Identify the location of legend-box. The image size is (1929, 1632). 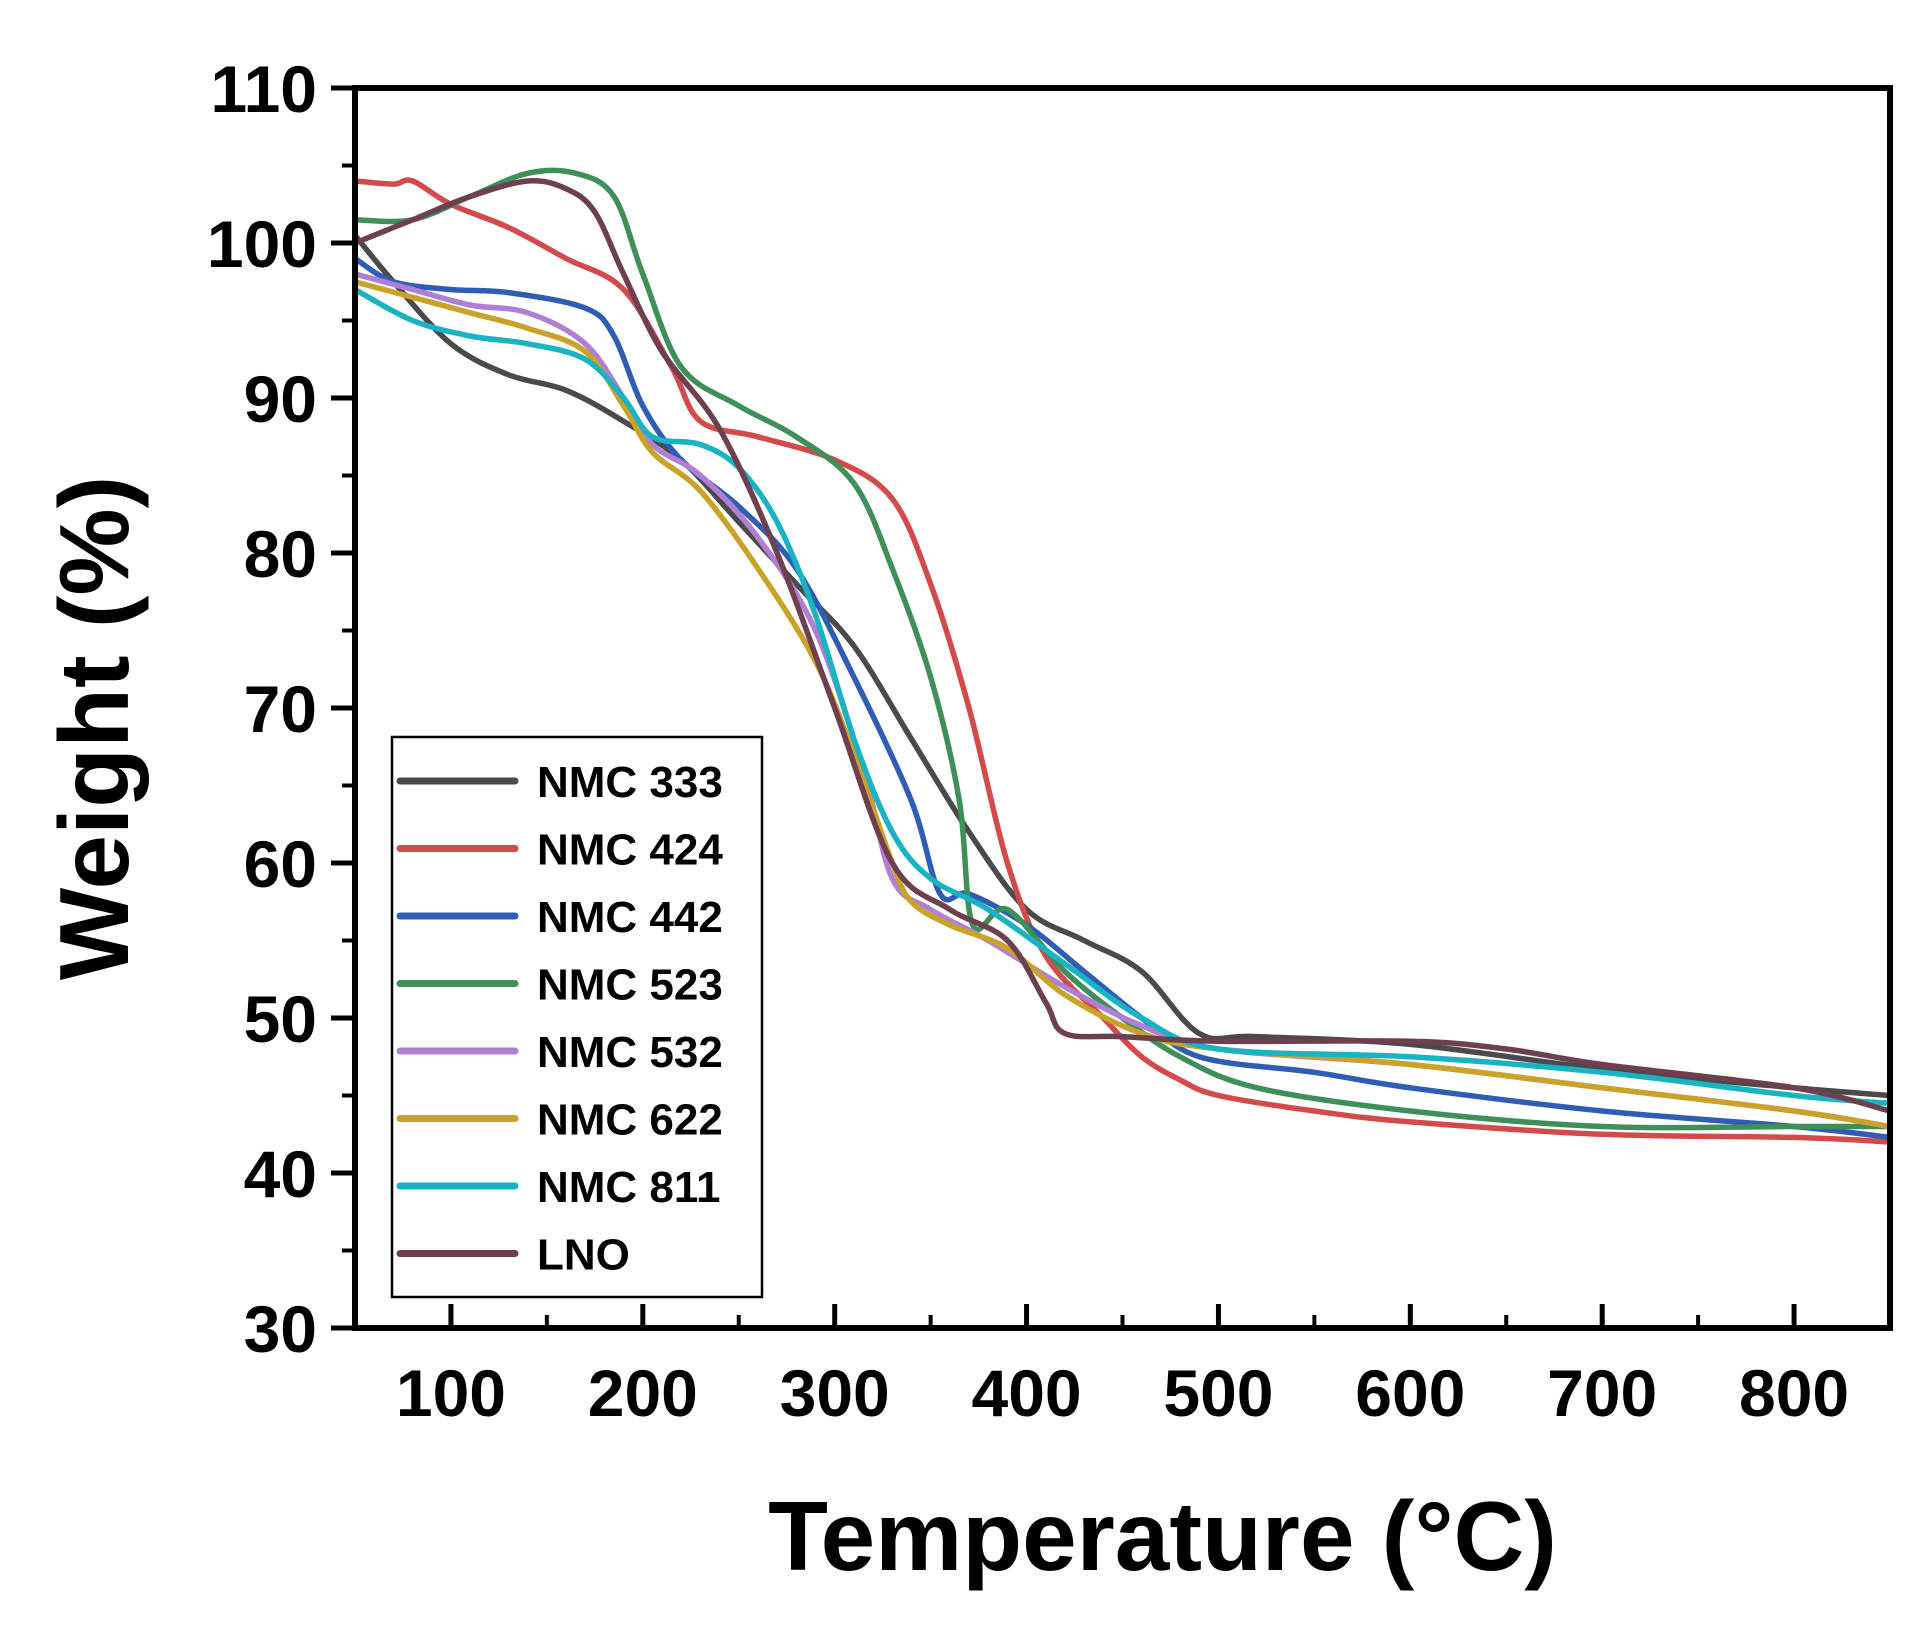
(577, 1017).